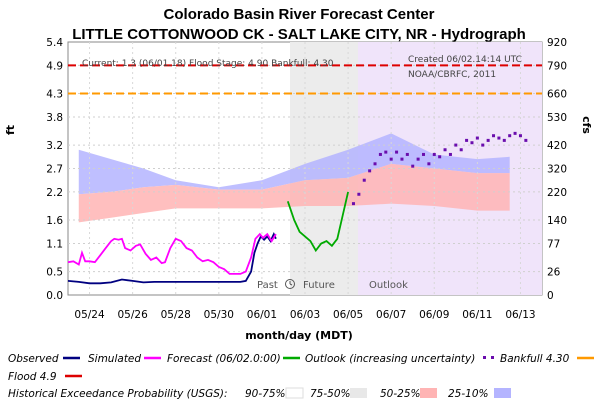 The height and width of the screenshot is (400, 600). I want to click on legend-simulated-label: Simulated, so click(114, 359).